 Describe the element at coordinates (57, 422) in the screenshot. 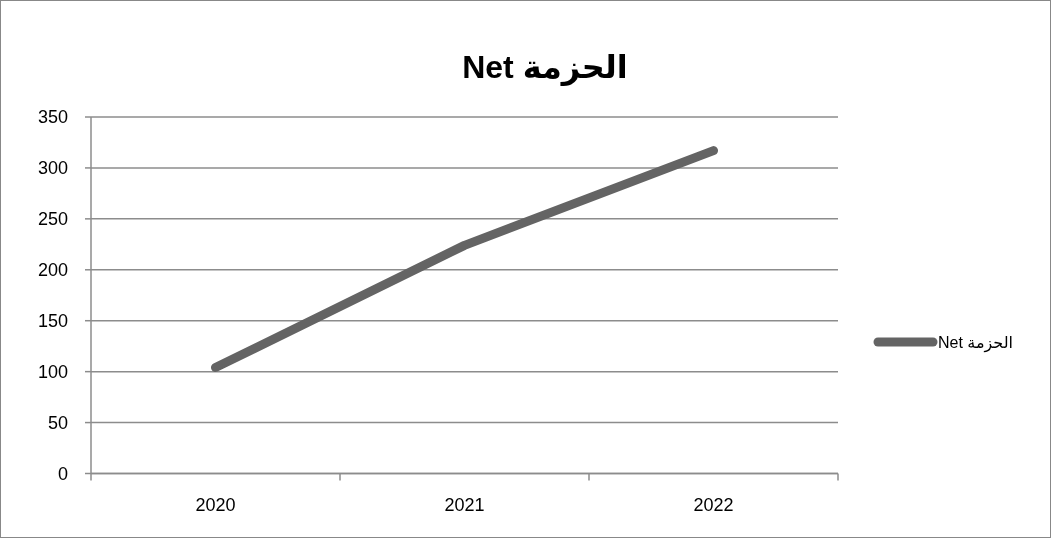

I see `y-tick-label: 50` at that location.